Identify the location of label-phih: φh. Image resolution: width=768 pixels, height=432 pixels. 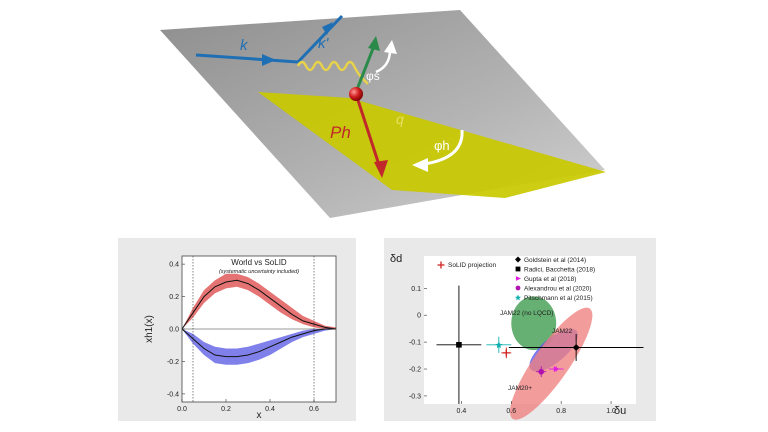
(442, 145).